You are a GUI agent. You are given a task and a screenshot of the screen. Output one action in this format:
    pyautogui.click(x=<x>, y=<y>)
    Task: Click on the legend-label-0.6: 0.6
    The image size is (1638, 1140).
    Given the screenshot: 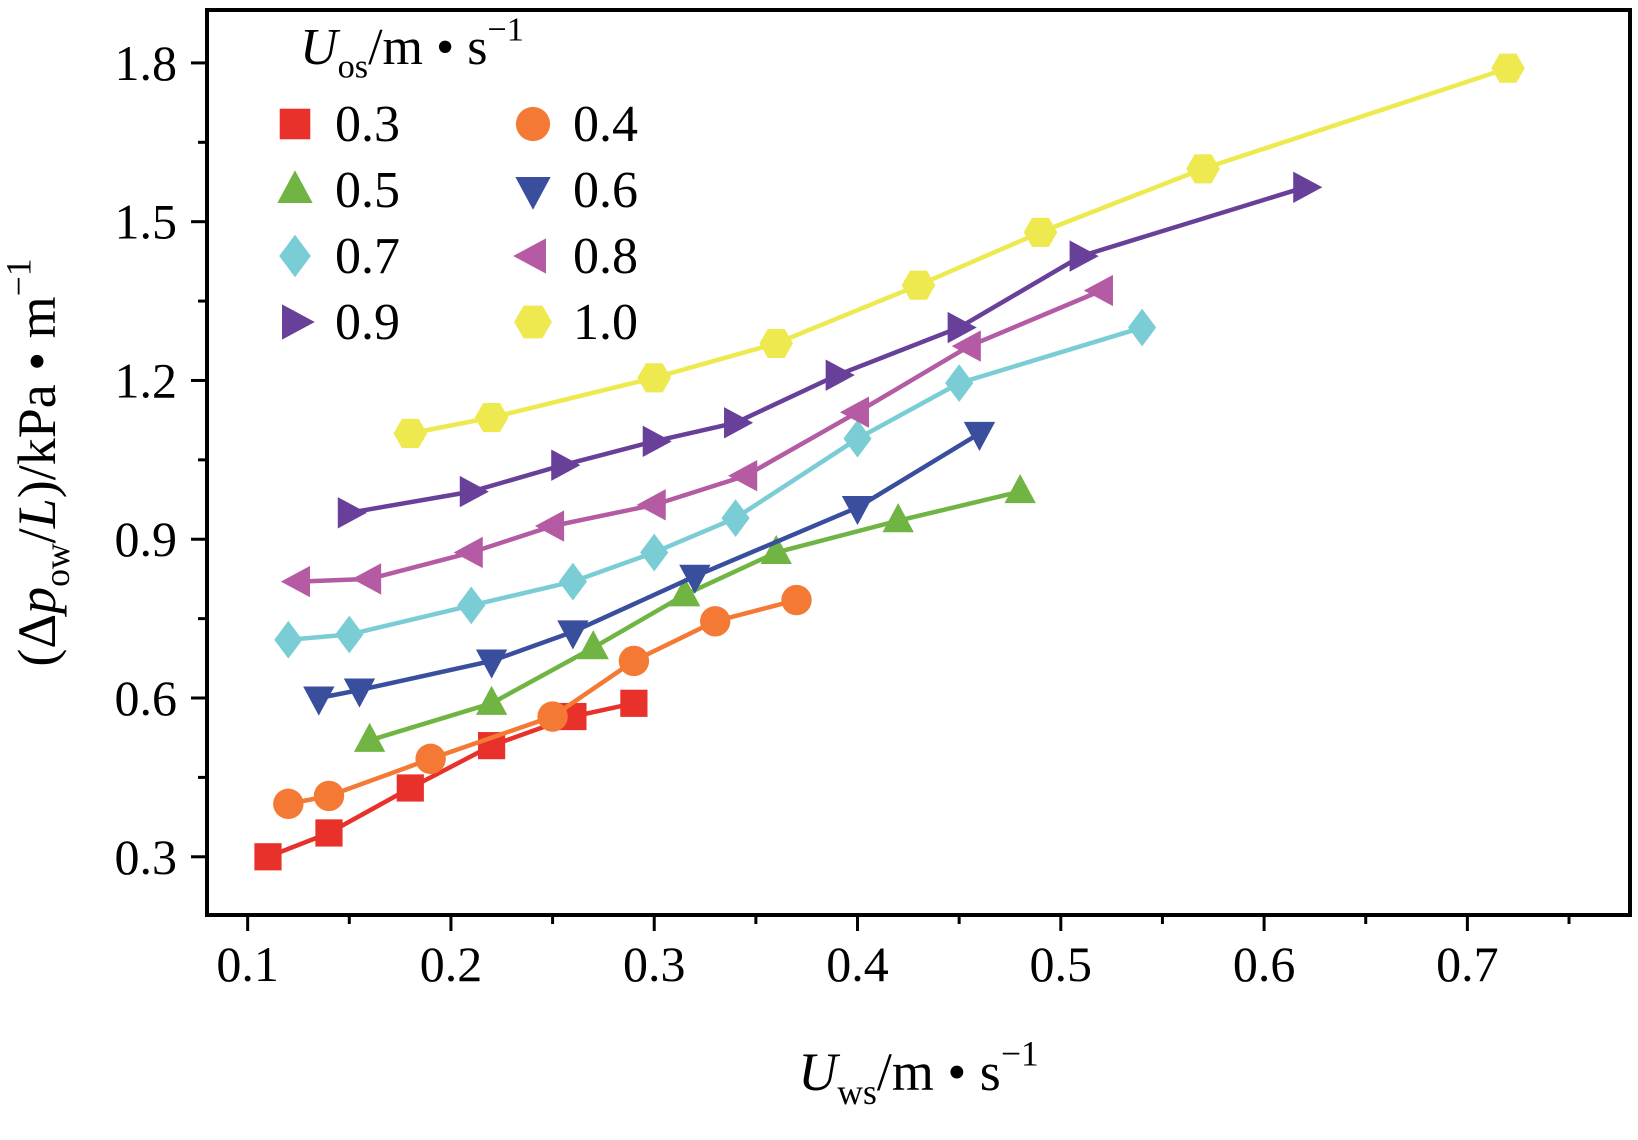 What is the action you would take?
    pyautogui.click(x=605, y=190)
    